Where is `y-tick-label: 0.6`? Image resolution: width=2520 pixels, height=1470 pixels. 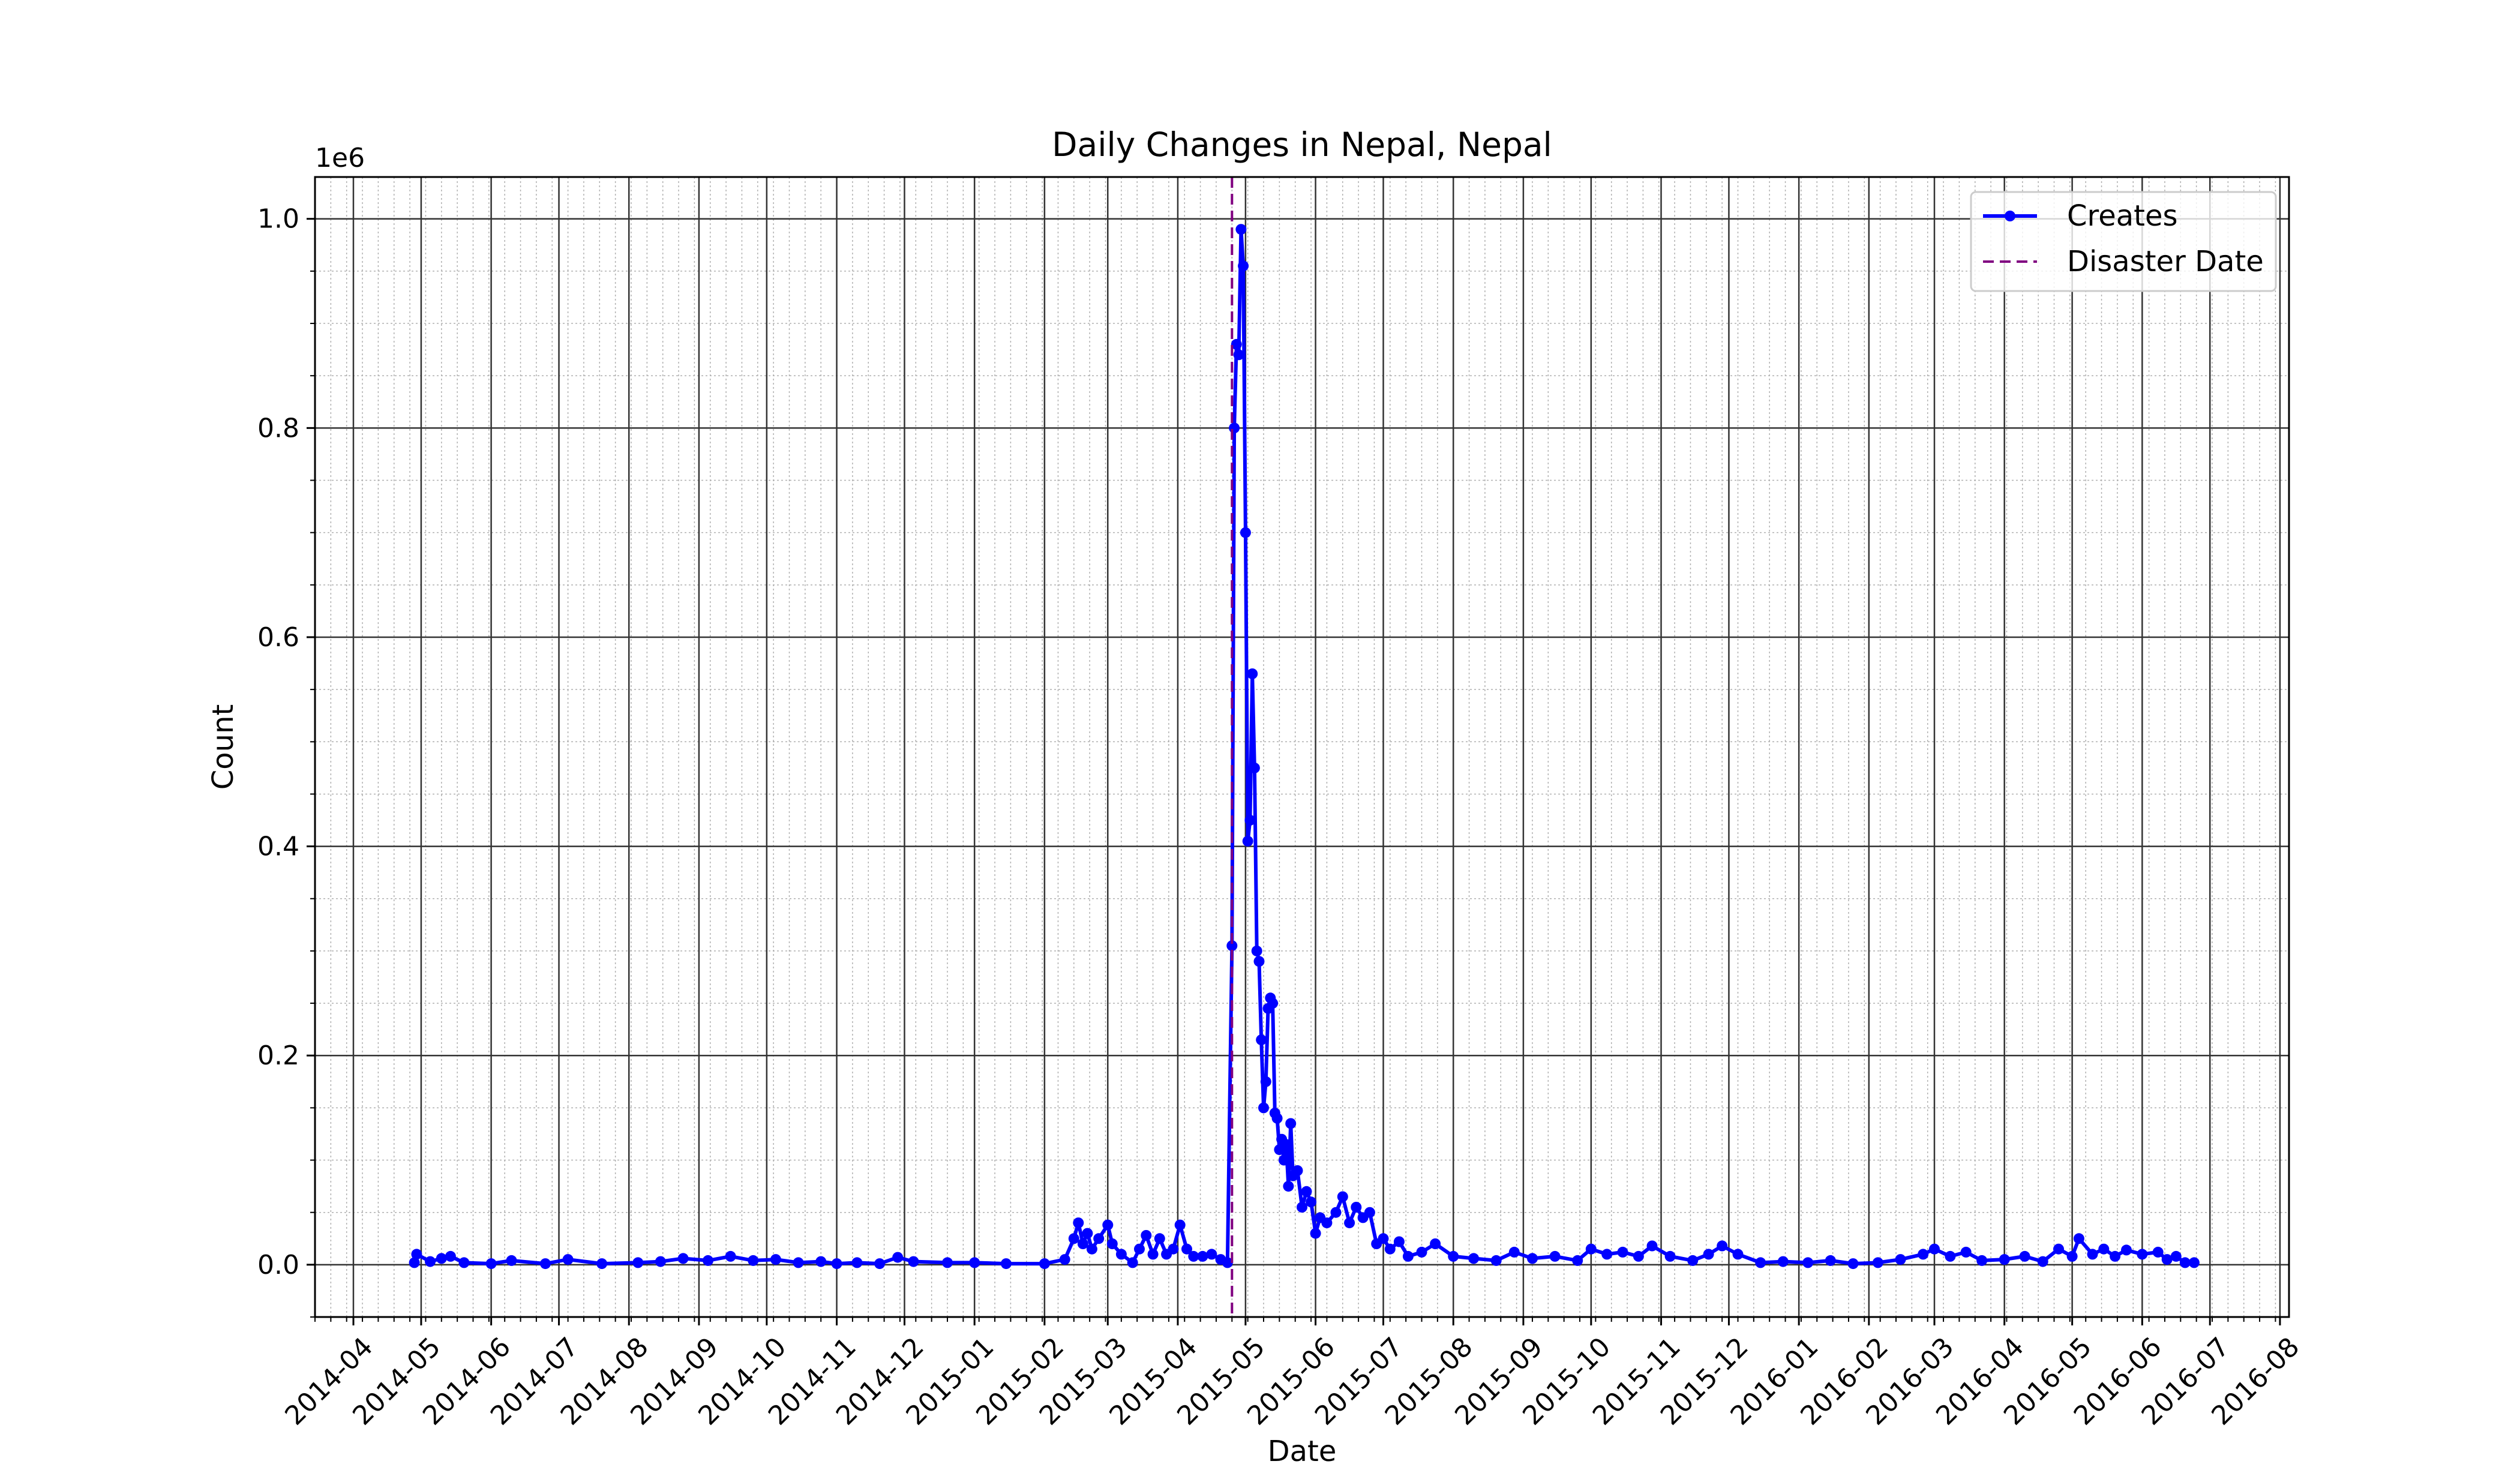
y-tick-label: 0.6 is located at coordinates (278, 637).